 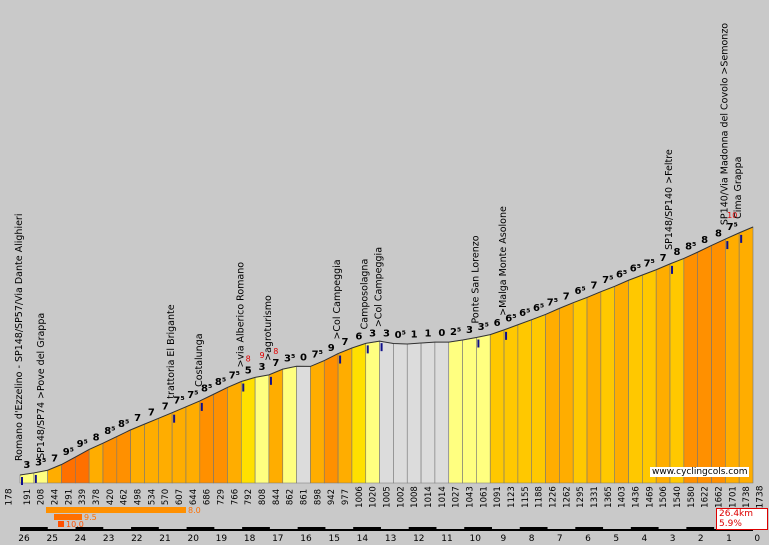 I want to click on altitude-label: 686, so click(x=208, y=497).